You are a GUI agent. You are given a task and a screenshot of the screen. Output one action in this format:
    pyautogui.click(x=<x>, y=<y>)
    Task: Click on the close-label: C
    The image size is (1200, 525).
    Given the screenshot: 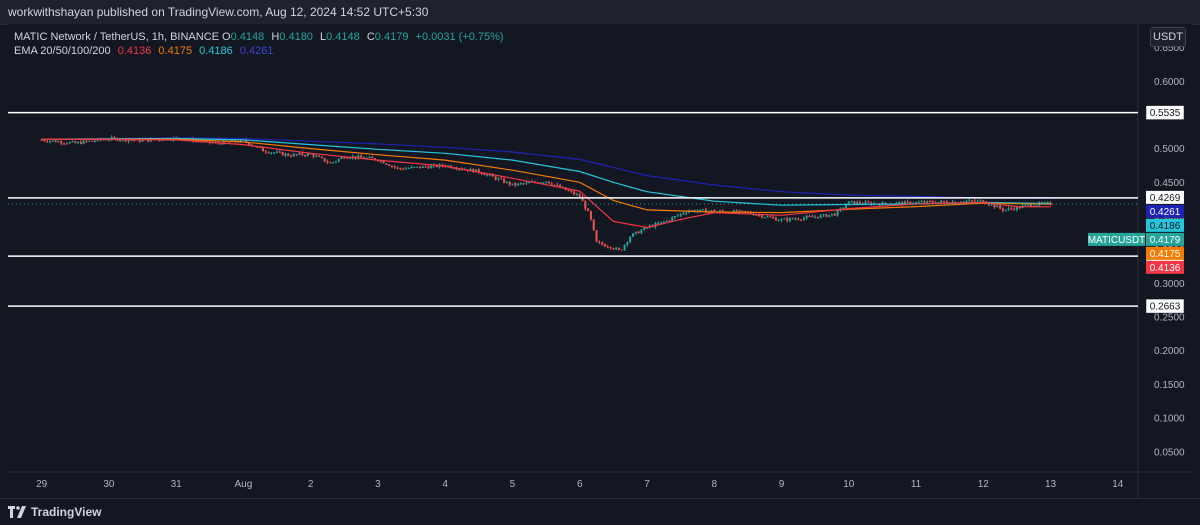 What is the action you would take?
    pyautogui.click(x=370, y=37)
    